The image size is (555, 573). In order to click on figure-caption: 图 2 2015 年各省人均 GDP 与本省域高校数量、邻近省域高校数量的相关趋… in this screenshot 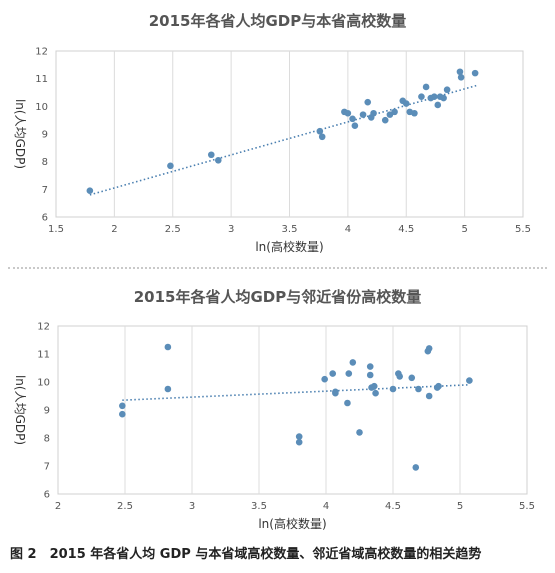, I will do `click(246, 554)`.